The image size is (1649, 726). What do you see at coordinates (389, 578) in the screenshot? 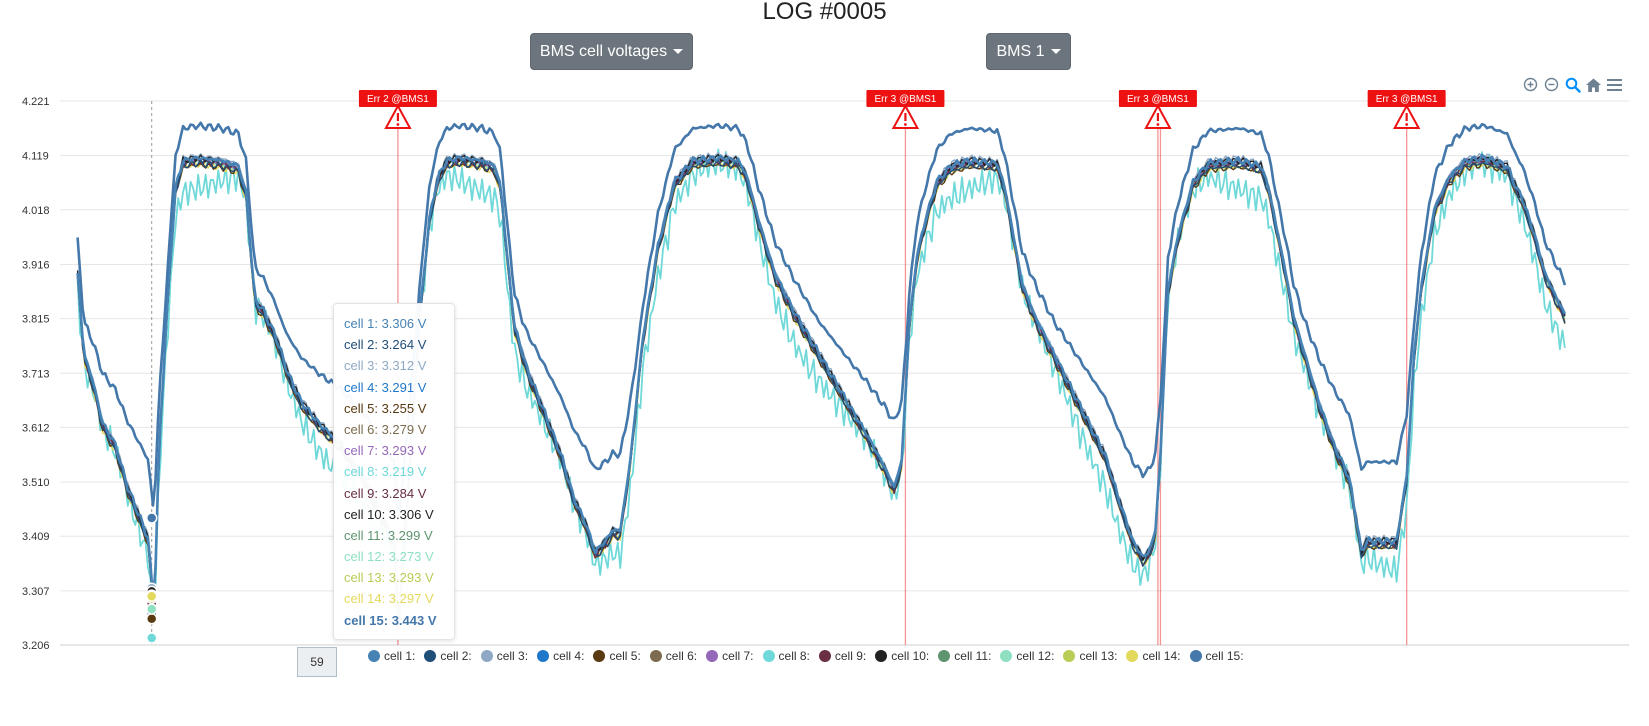
I see `tooltip-row: cell 13: 3.293 V` at bounding box center [389, 578].